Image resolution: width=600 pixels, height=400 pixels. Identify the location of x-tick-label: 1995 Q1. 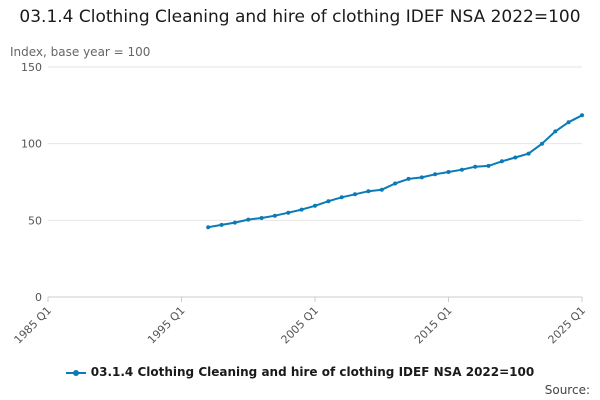
(166, 325).